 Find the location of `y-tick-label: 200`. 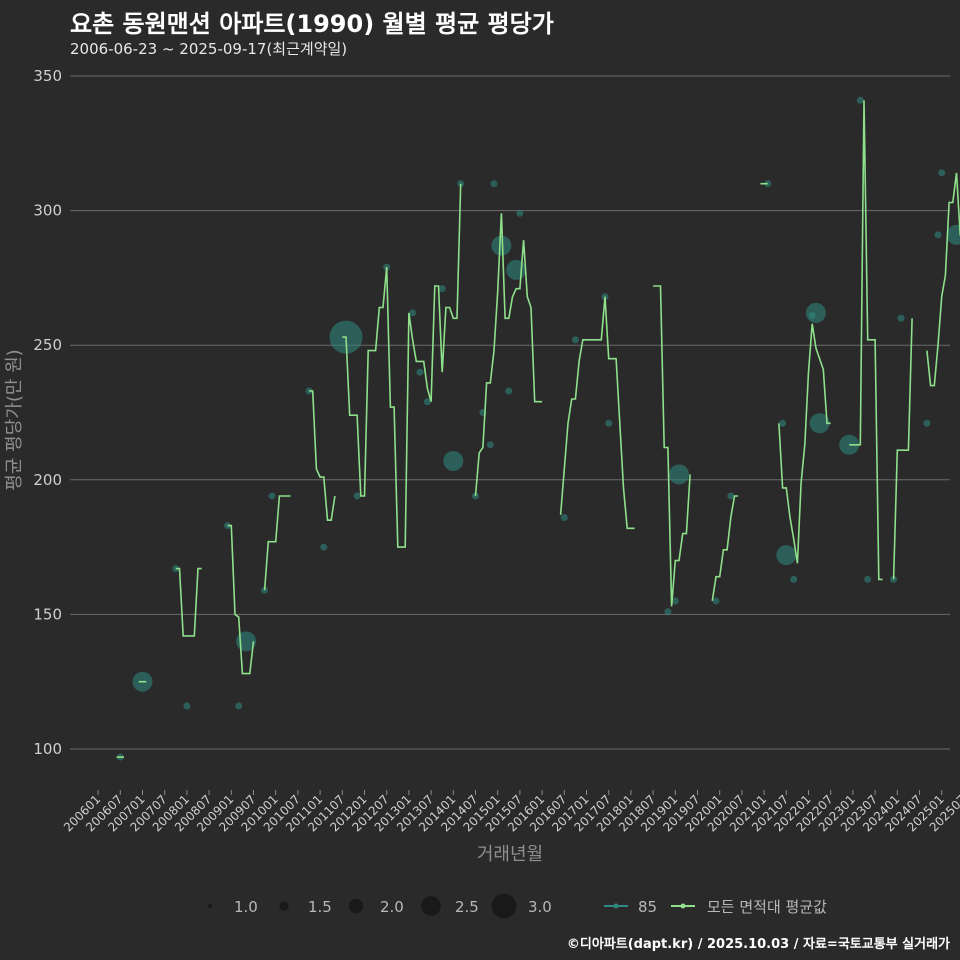

y-tick-label: 200 is located at coordinates (47, 480).